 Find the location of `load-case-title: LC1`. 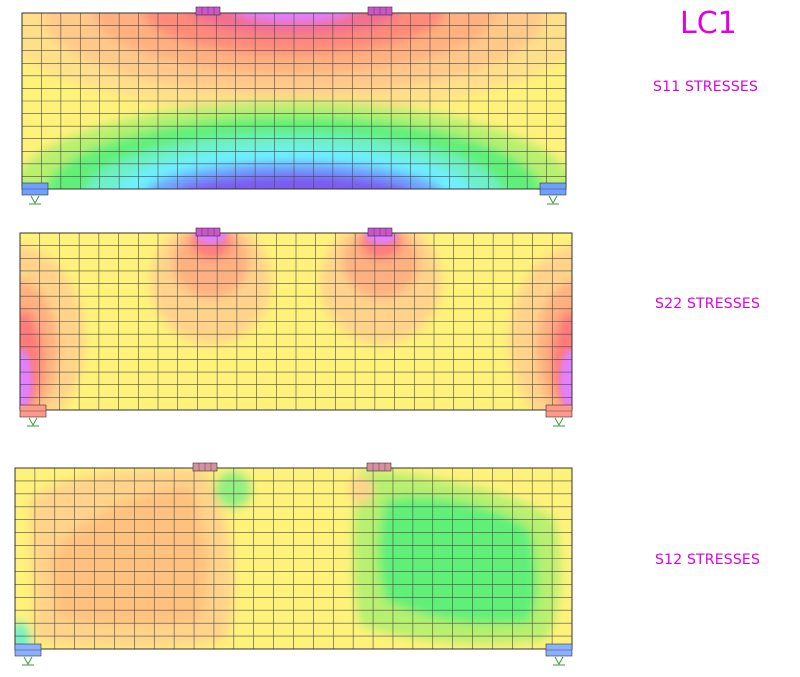

load-case-title: LC1 is located at coordinates (708, 23).